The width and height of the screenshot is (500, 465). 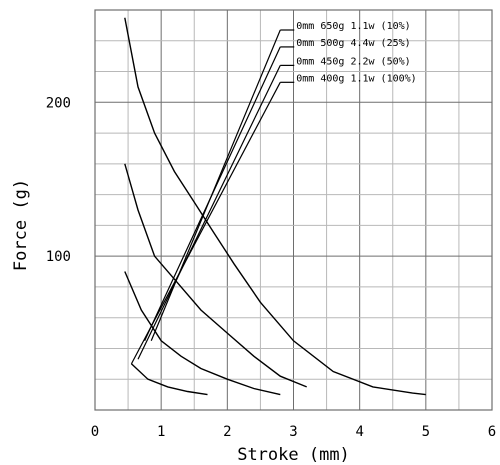 I want to click on x-tick-label: 5, so click(x=426, y=432).